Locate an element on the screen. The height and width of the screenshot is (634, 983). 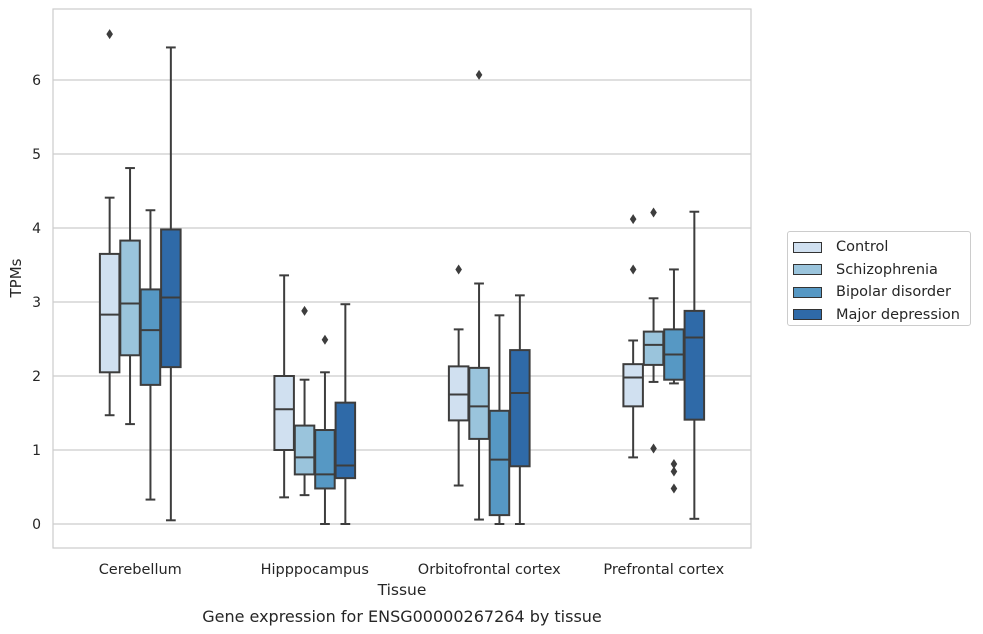
x-tick-label: Orbitofrontal cortex is located at coordinates (489, 570).